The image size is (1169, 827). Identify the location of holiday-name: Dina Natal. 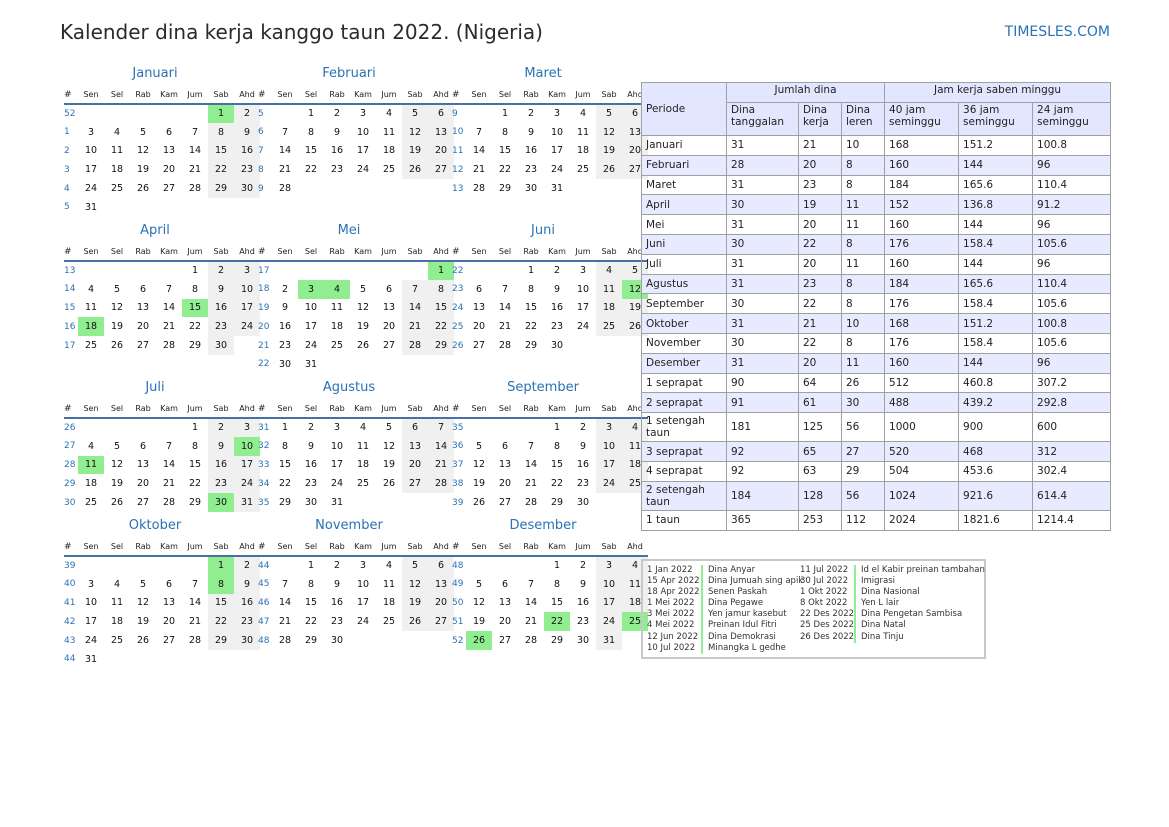
(880, 626).